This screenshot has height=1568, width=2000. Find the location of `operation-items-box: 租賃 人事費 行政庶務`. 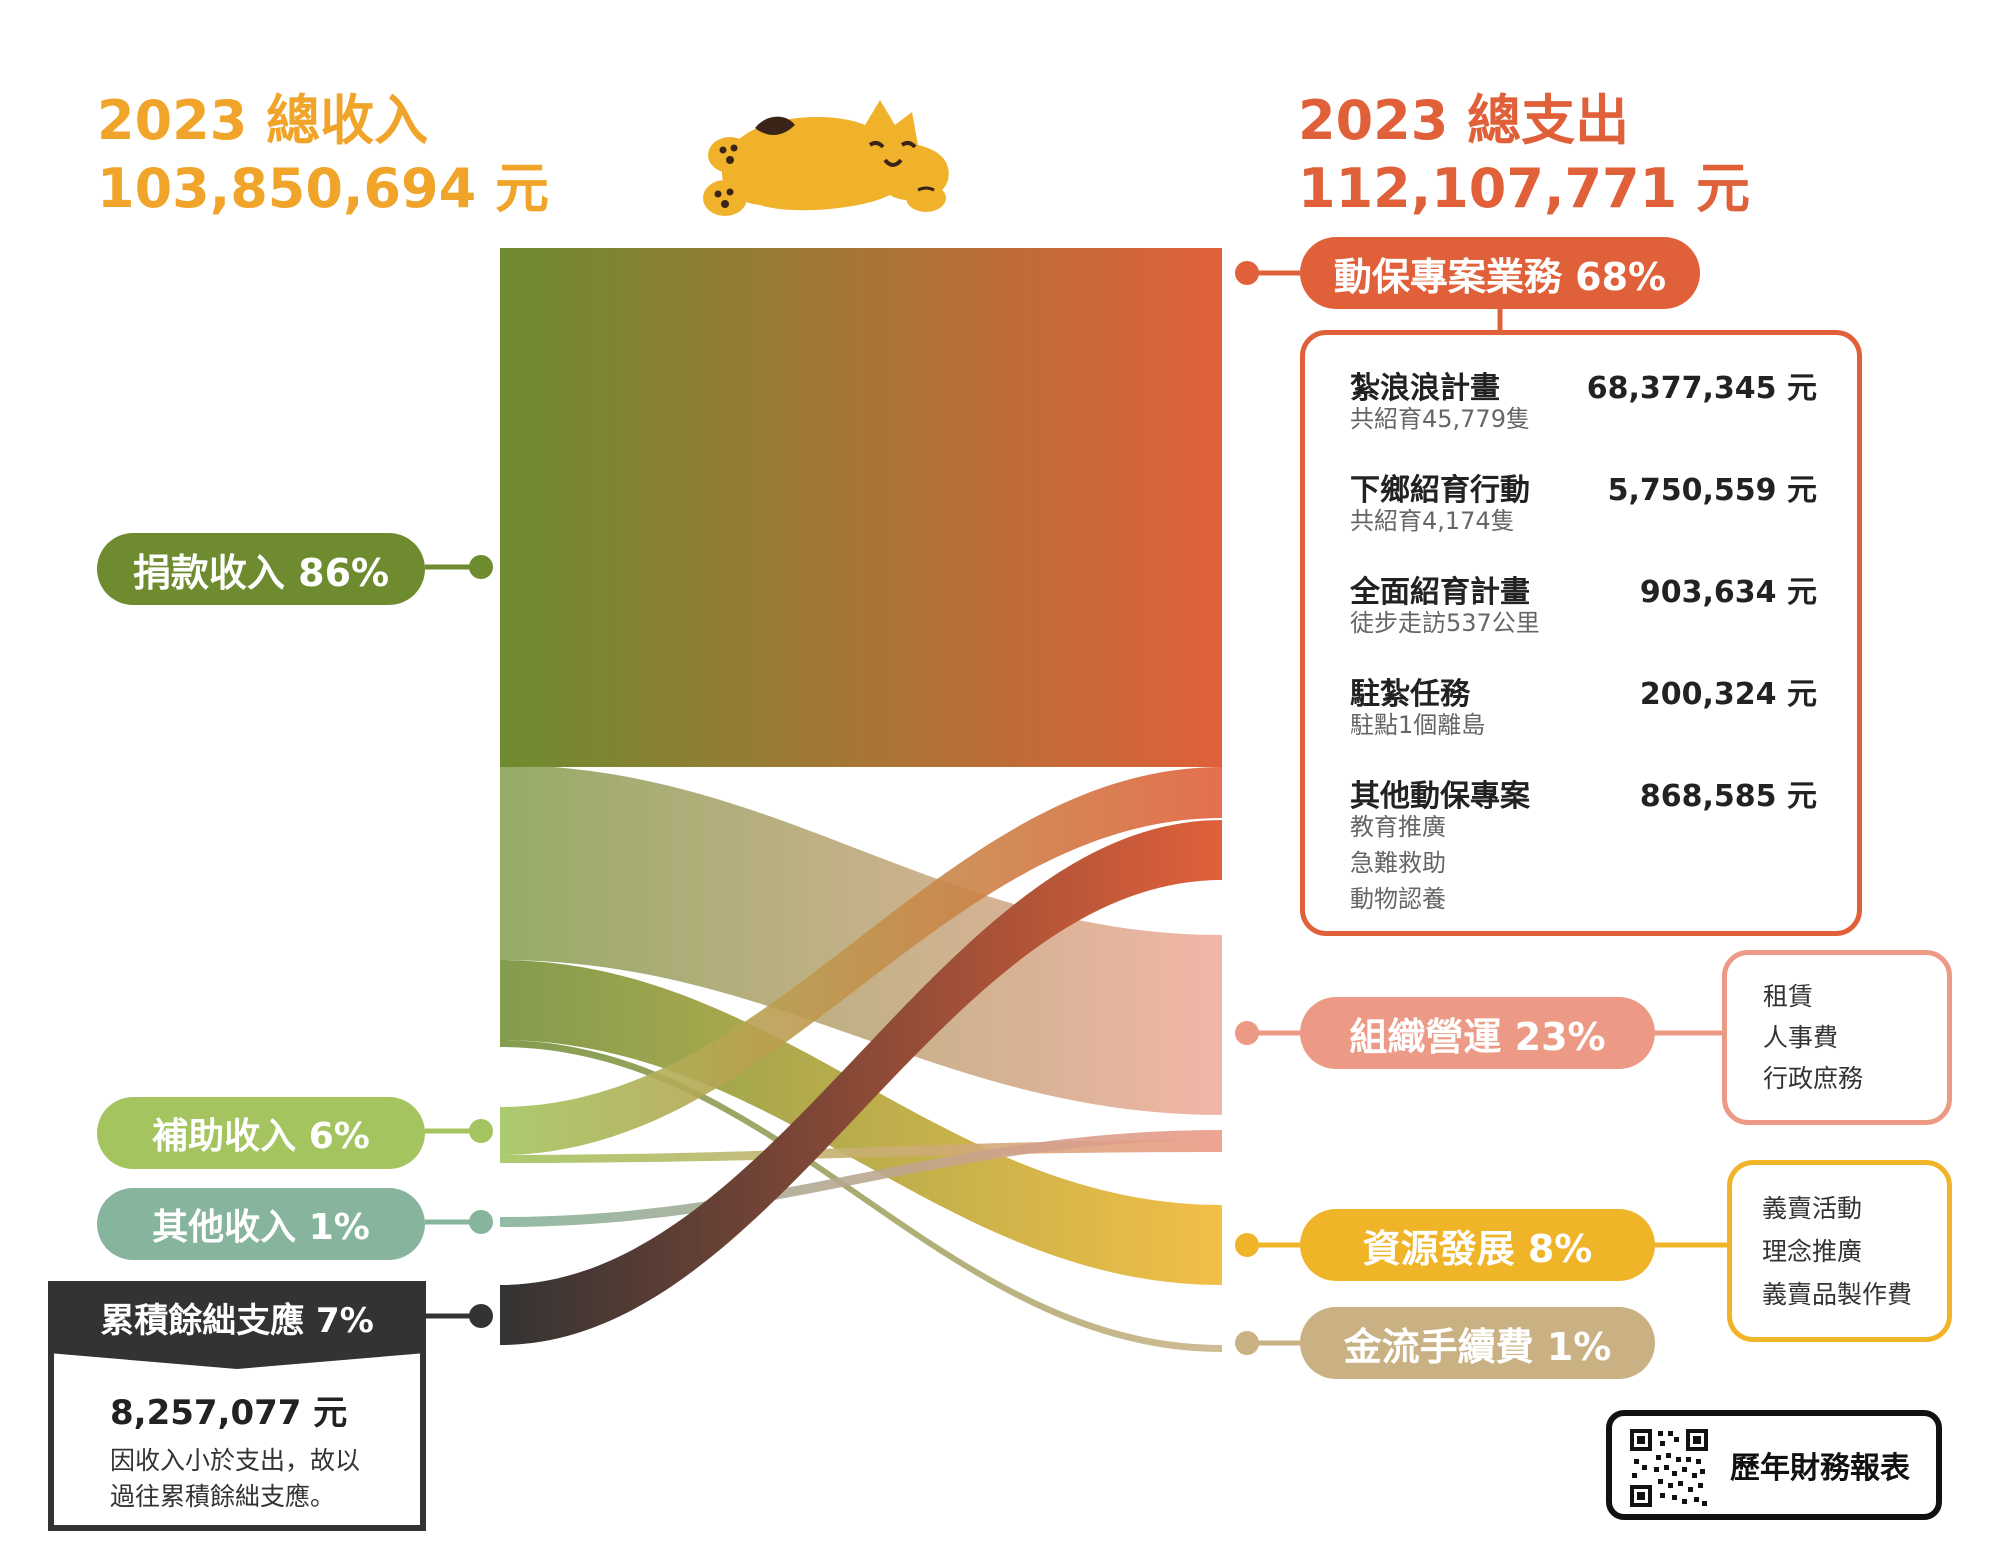

operation-items-box: 租賃 人事費 行政庶務 is located at coordinates (1837, 1037).